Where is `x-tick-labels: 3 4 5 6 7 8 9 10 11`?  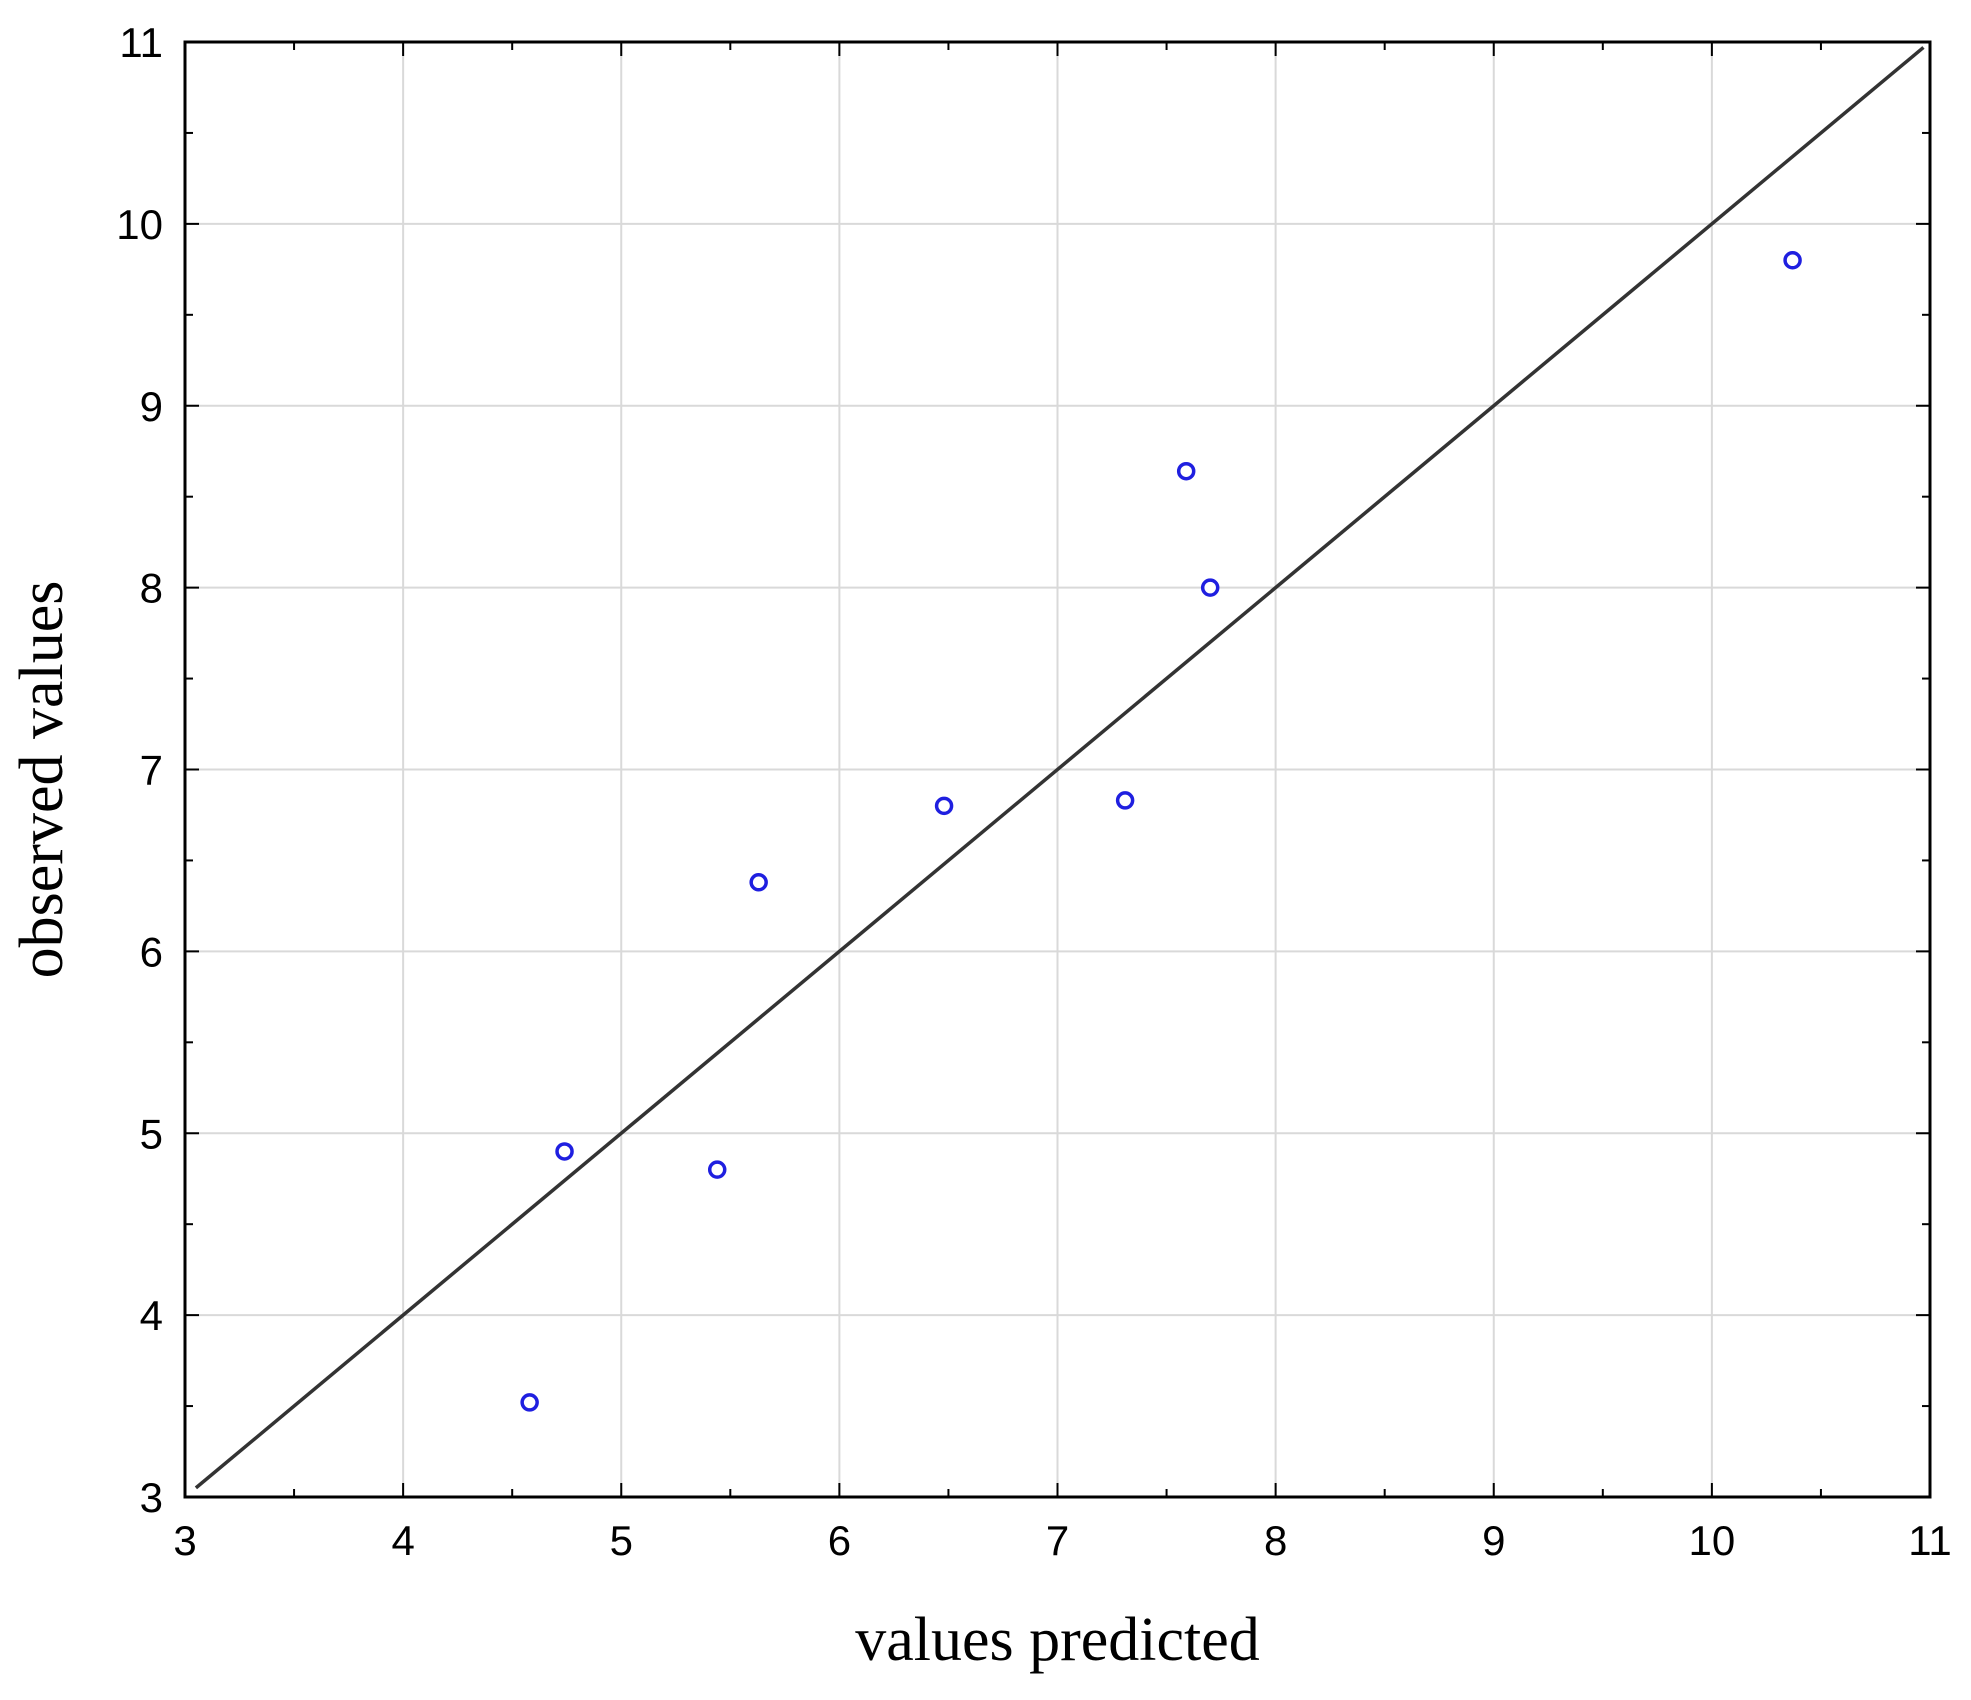
x-tick-labels: 3 4 5 6 7 8 9 10 11 is located at coordinates (1062, 1540).